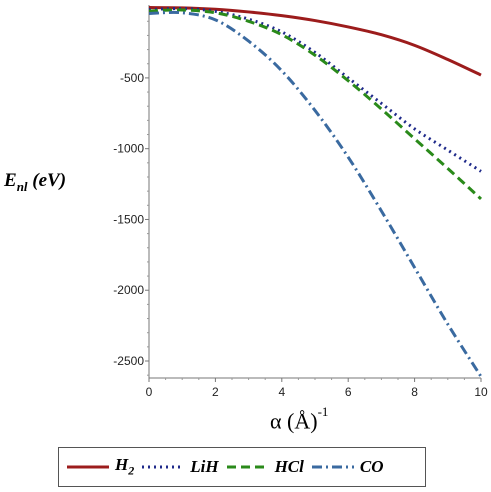 The width and height of the screenshot is (491, 492). What do you see at coordinates (247, 467) in the screenshot?
I see `legend-swatch-hcl` at bounding box center [247, 467].